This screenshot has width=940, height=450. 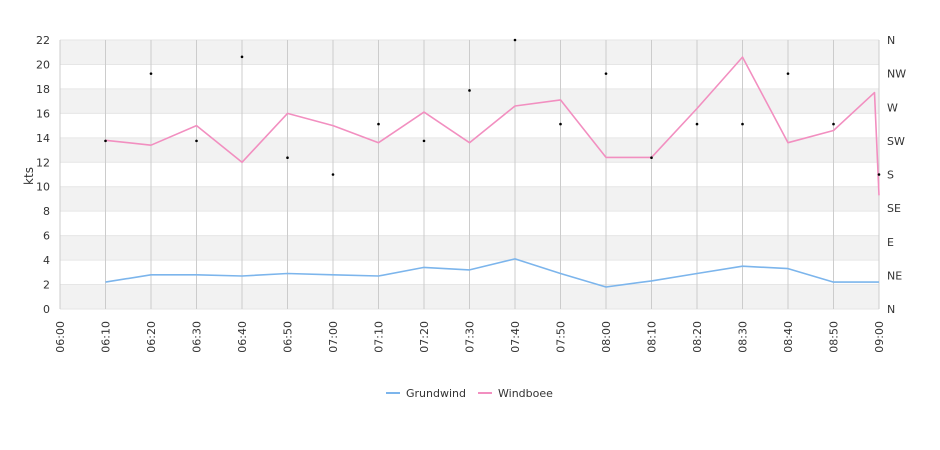 I want to click on x-tick-label: 09:00, so click(x=879, y=337).